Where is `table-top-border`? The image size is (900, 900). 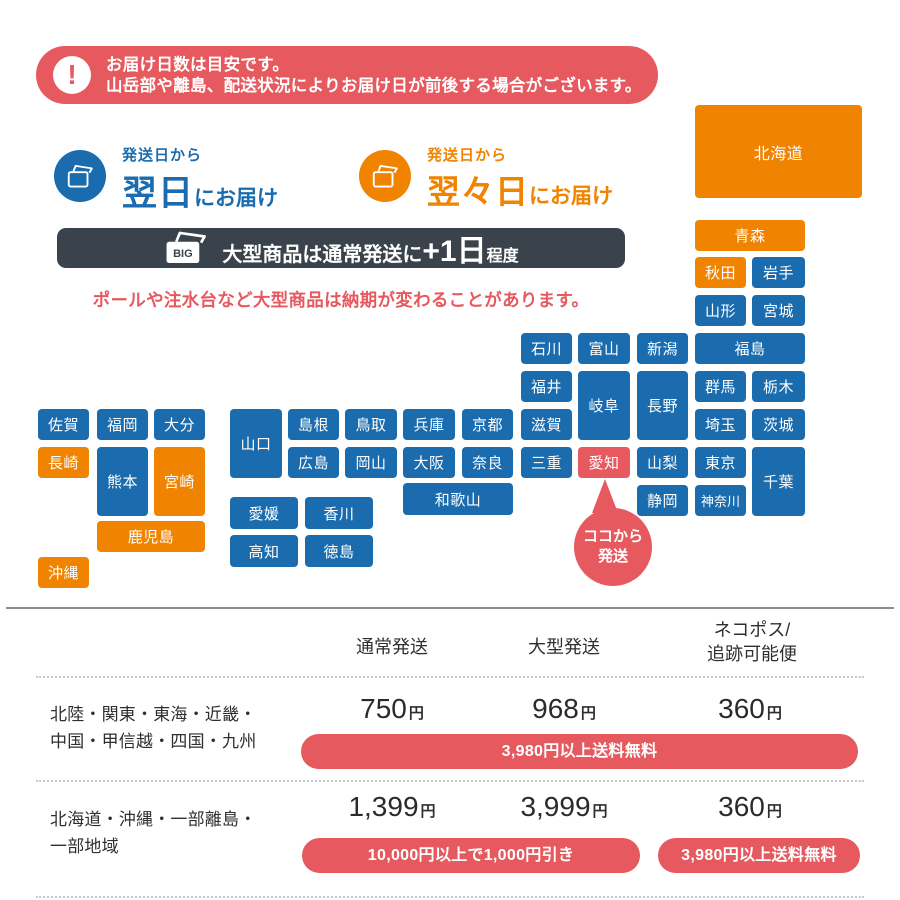
table-top-border is located at coordinates (450, 608).